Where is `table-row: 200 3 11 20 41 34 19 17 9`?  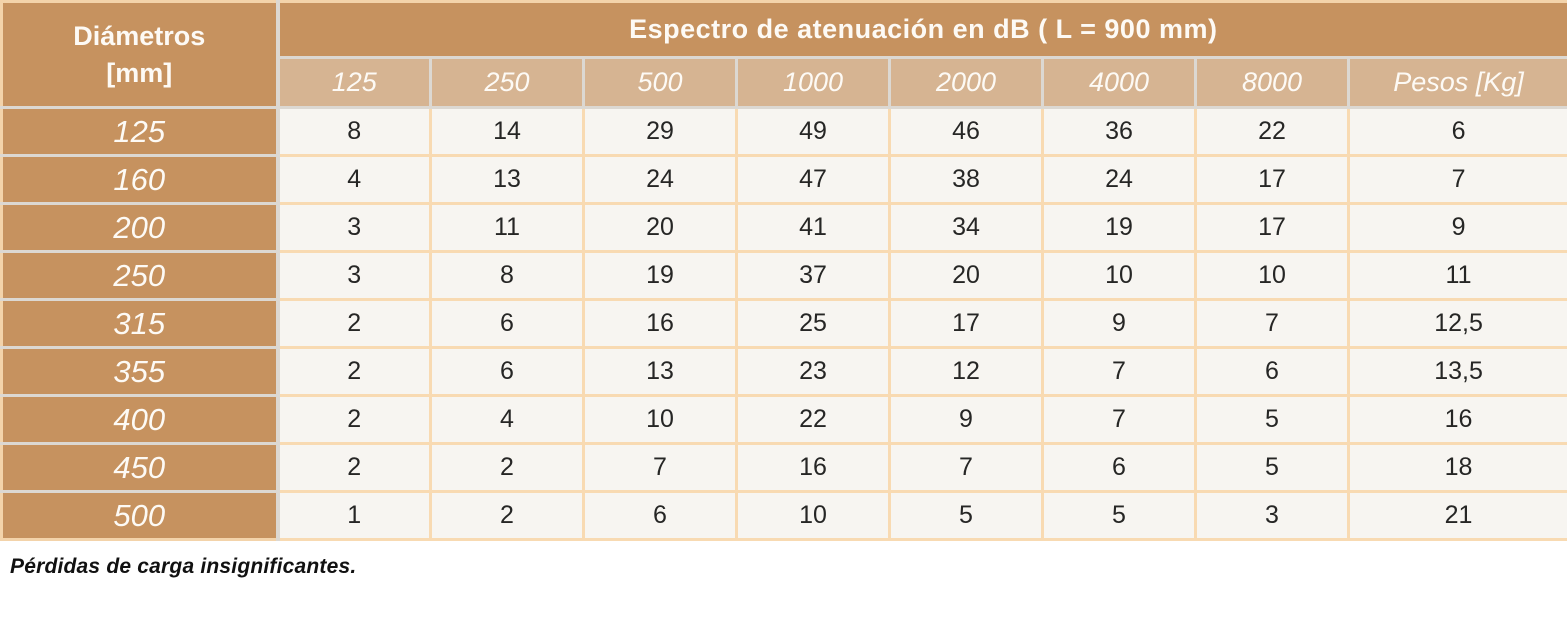
table-row: 200 3 11 20 41 34 19 17 9 is located at coordinates (783, 228).